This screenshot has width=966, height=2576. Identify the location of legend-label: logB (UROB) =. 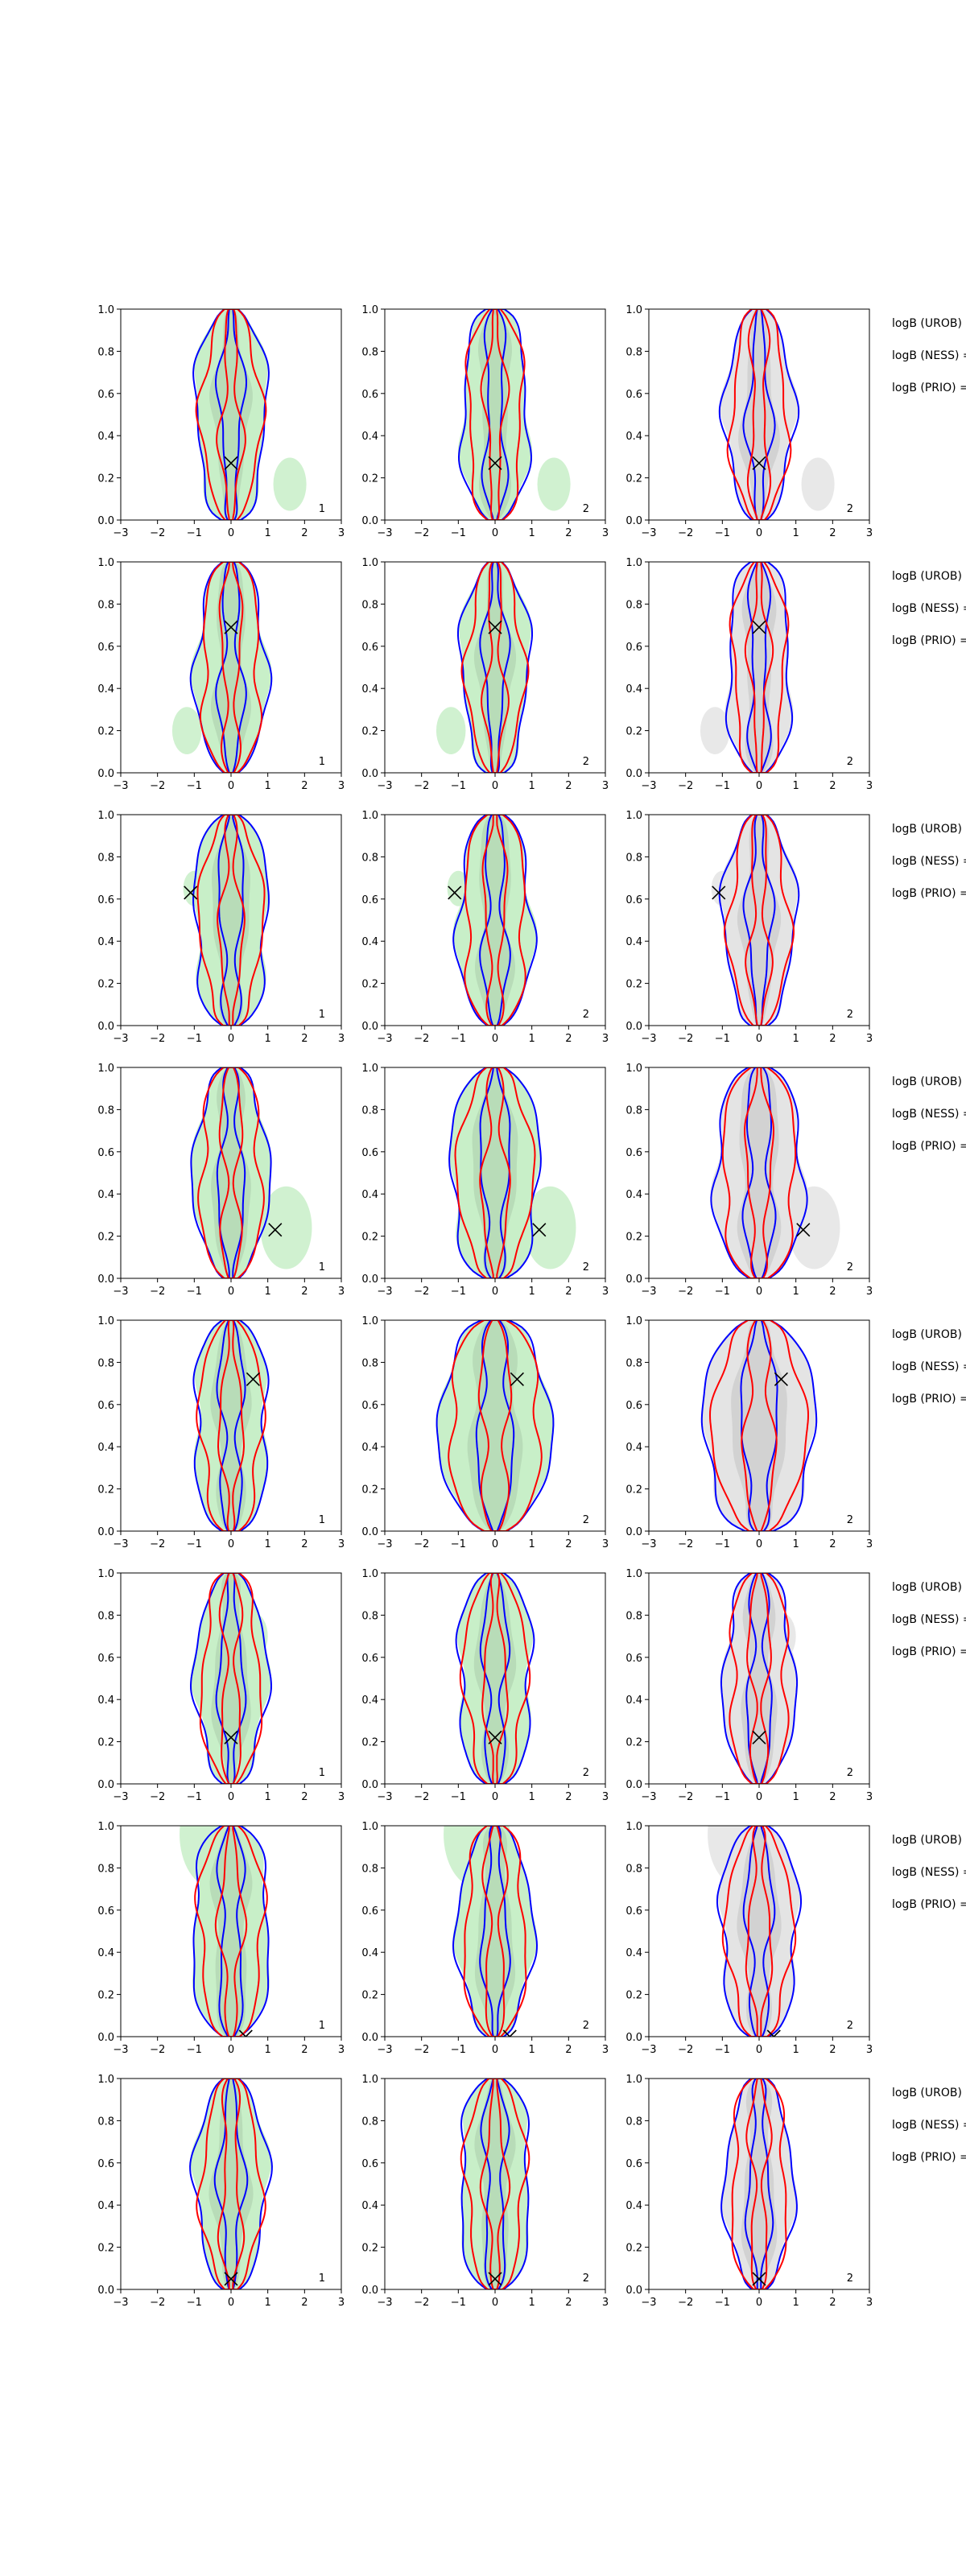
(929, 323).